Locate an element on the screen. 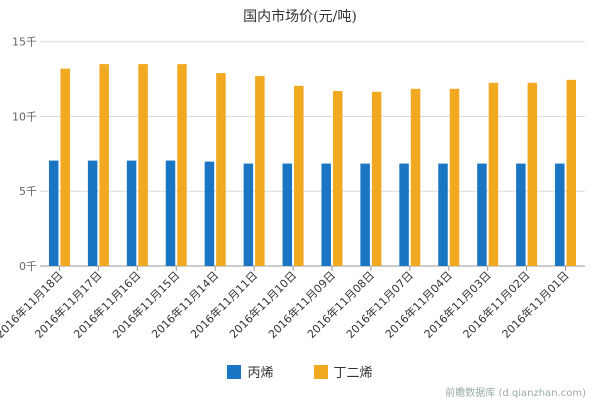 The width and height of the screenshot is (600, 400). legend-item-butadiene: 丁二烯 is located at coordinates (343, 371).